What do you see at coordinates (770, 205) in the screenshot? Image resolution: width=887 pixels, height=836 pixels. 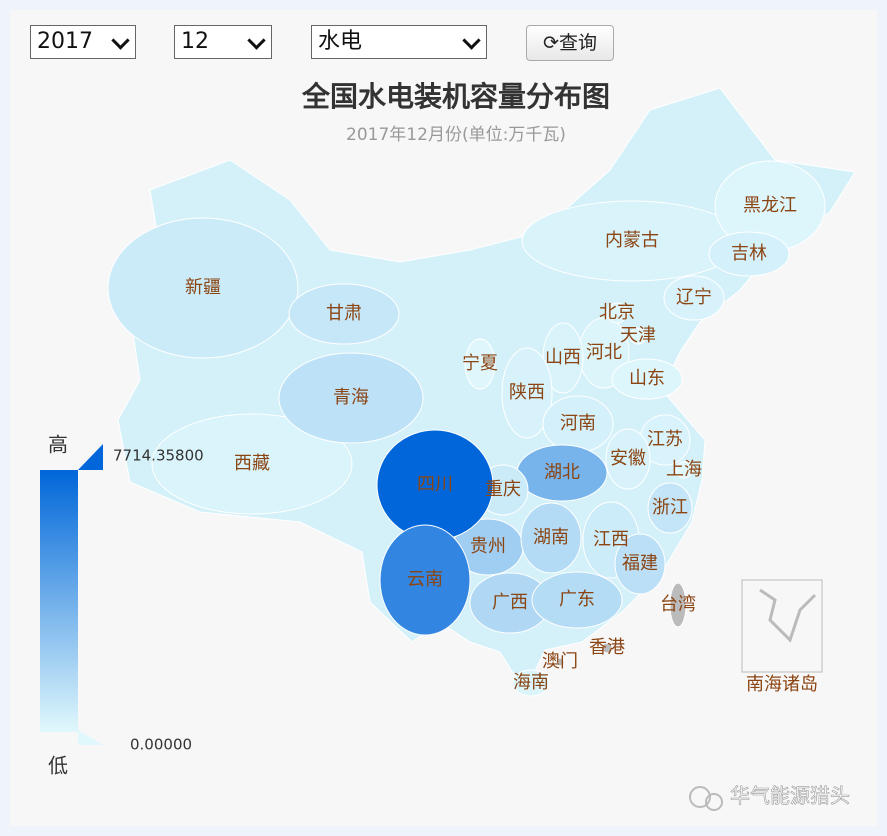 I see `province-label: 黑龙江` at bounding box center [770, 205].